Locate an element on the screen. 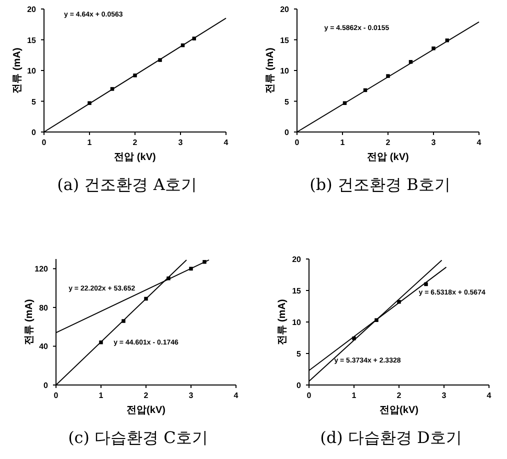  text: (c) 다습환경 C호기 is located at coordinates (138, 437).